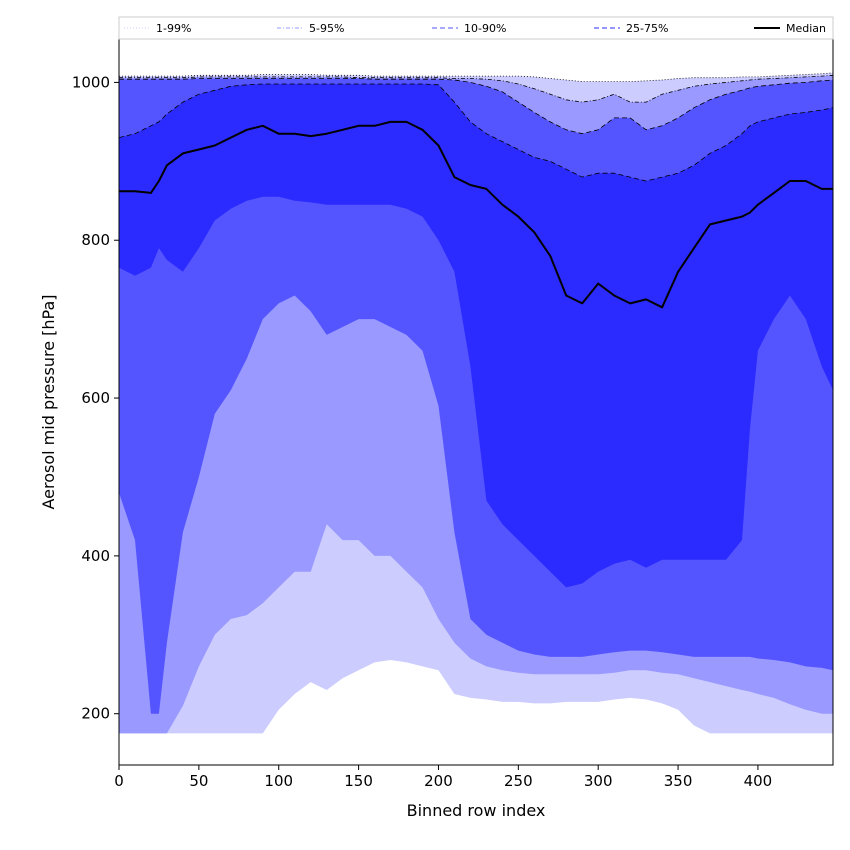  I want to click on legend-label: Median, so click(806, 28).